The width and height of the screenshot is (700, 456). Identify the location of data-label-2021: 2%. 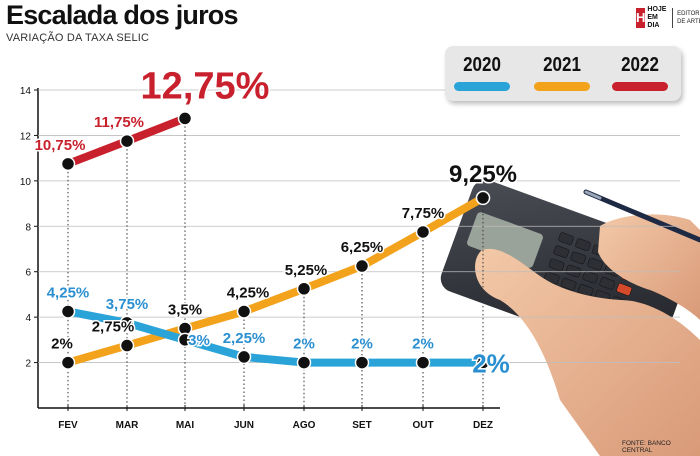
(62, 344).